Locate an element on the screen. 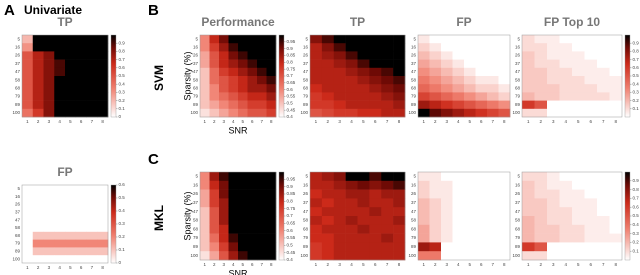 Image resolution: width=640 pixels, height=275 pixels. panel-letter: B is located at coordinates (153, 10).